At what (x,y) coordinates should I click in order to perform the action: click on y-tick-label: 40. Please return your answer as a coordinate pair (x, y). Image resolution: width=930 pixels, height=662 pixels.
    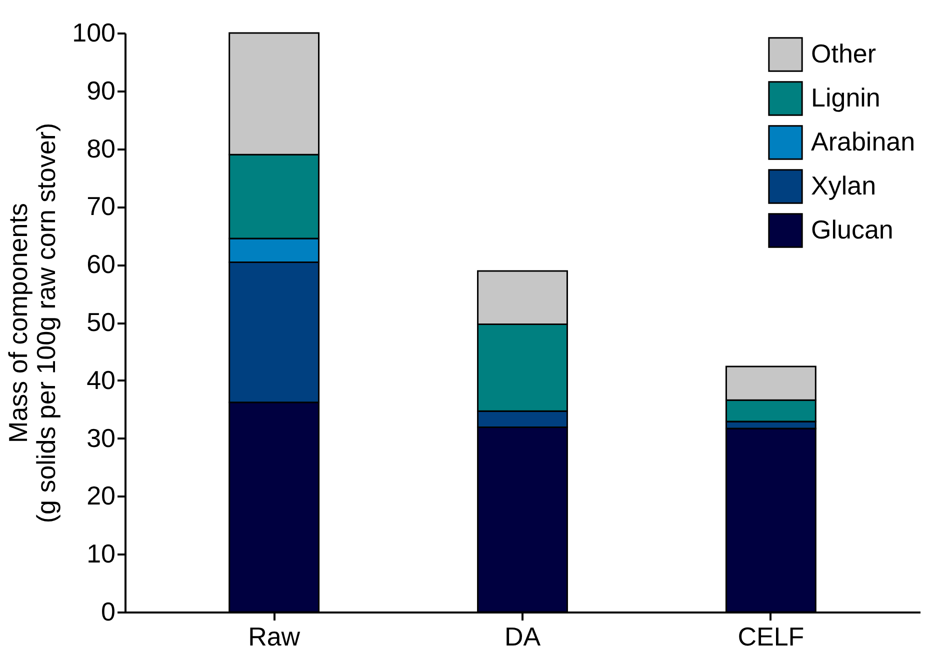
    Looking at the image, I should click on (101, 379).